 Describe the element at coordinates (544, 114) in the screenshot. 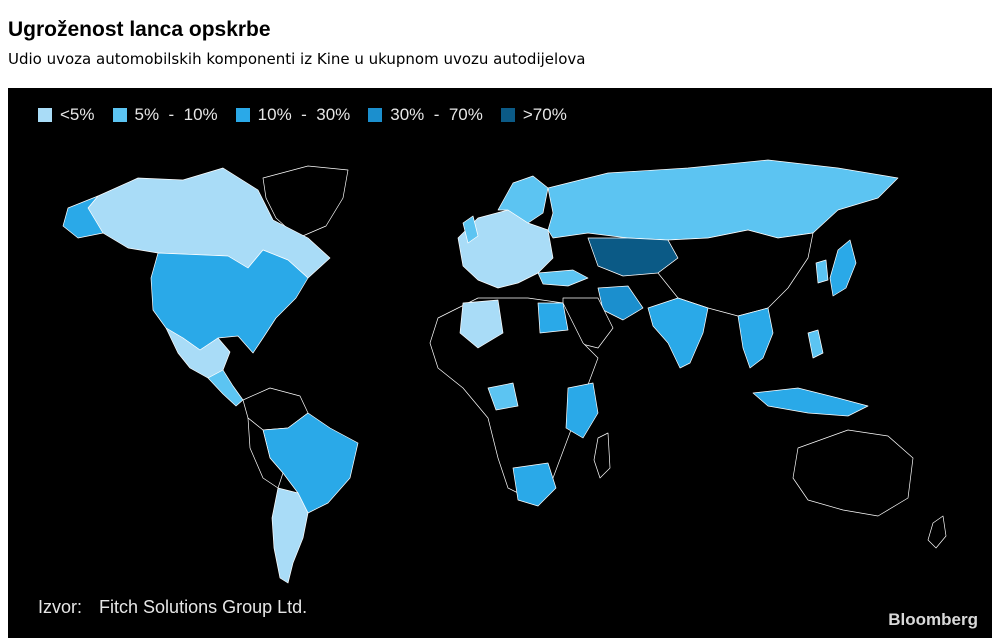

I see `legend-label: >70%` at that location.